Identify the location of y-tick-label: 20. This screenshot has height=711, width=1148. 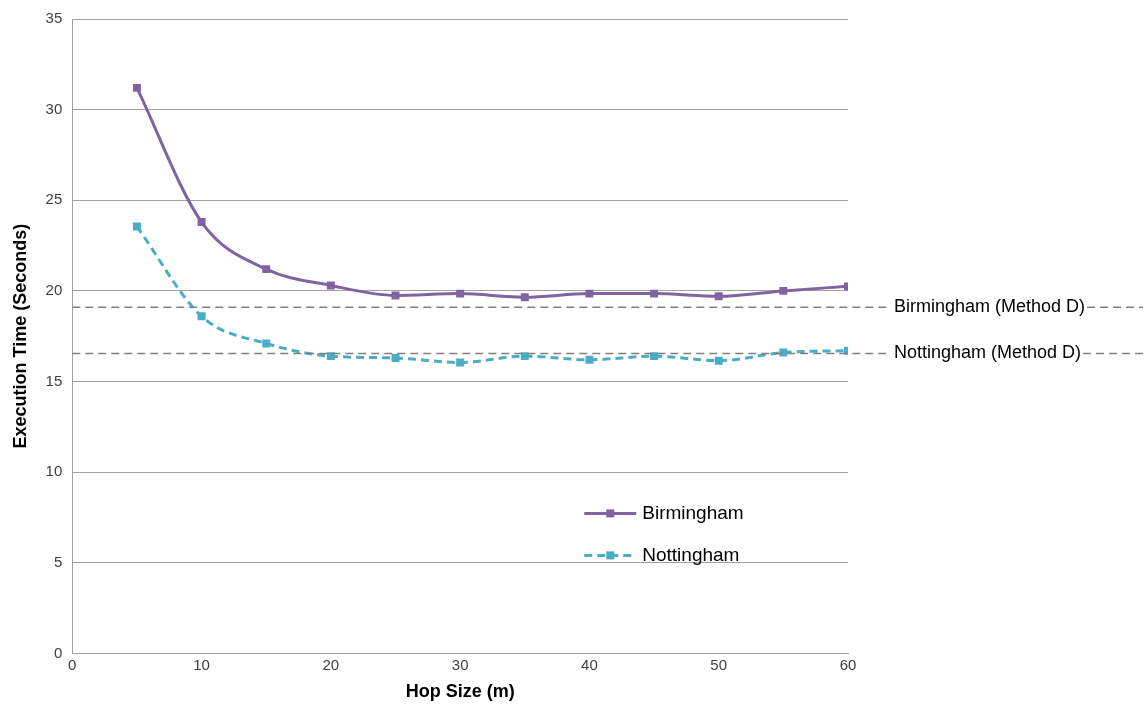
(54, 290).